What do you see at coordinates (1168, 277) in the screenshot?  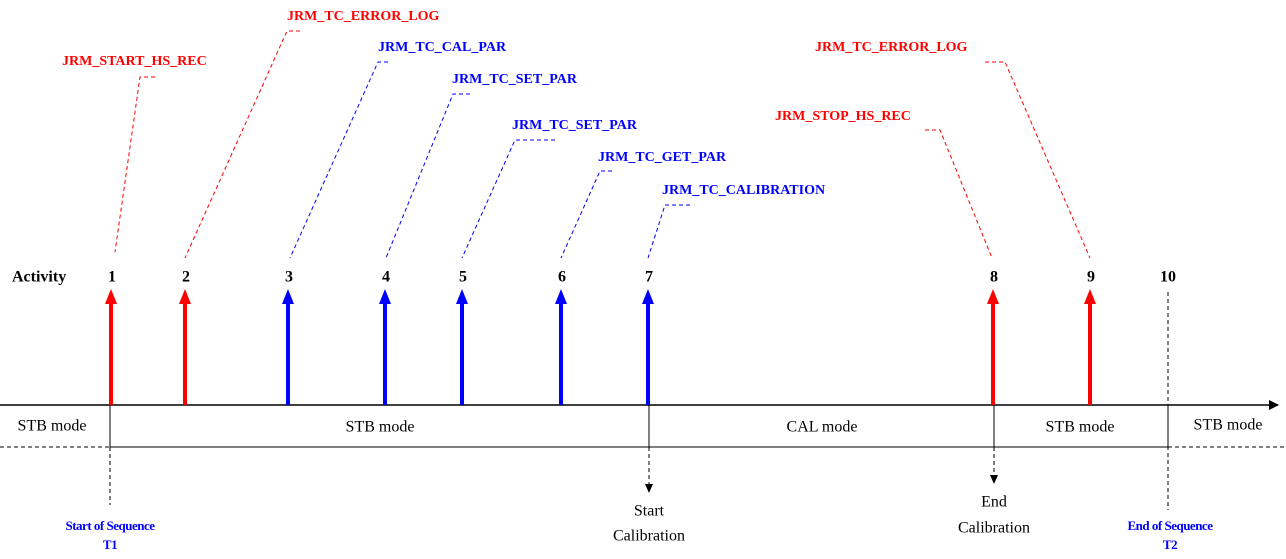 I see `activity-number: 10` at bounding box center [1168, 277].